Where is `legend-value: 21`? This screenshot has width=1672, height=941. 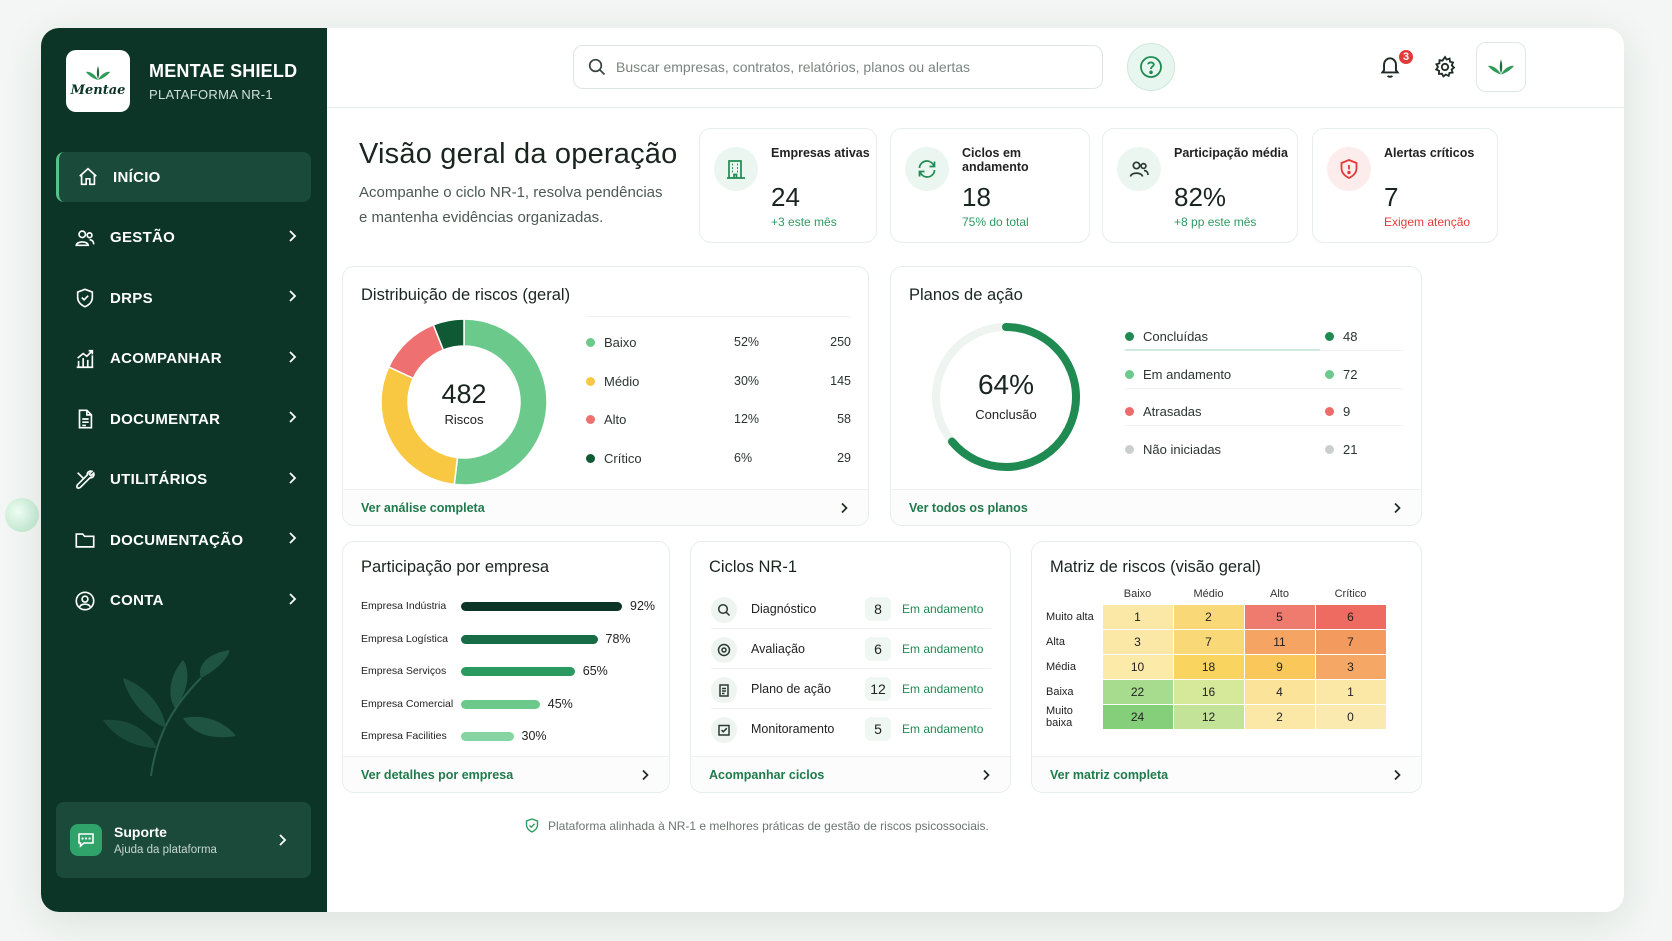 legend-value: 21 is located at coordinates (1350, 449).